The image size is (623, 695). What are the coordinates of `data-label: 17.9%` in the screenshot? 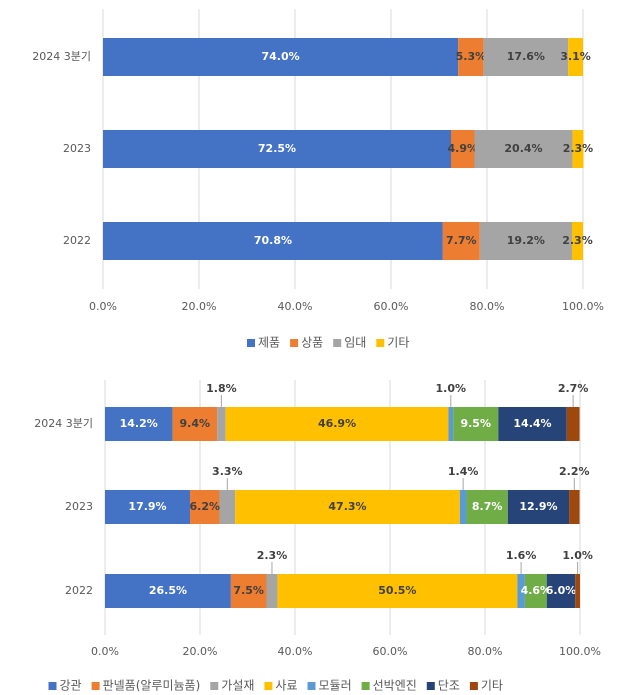 It's located at (147, 506).